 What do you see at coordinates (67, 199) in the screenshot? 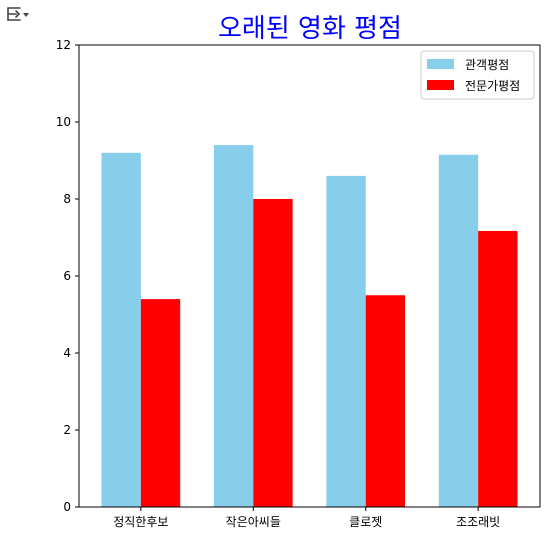
I see `y-tick-label: 8` at bounding box center [67, 199].